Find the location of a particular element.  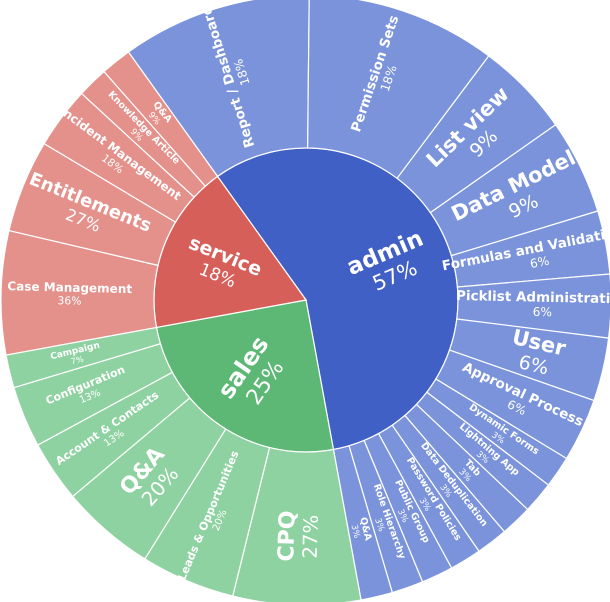

segment-share-sales-campaign: 7% is located at coordinates (77, 359).